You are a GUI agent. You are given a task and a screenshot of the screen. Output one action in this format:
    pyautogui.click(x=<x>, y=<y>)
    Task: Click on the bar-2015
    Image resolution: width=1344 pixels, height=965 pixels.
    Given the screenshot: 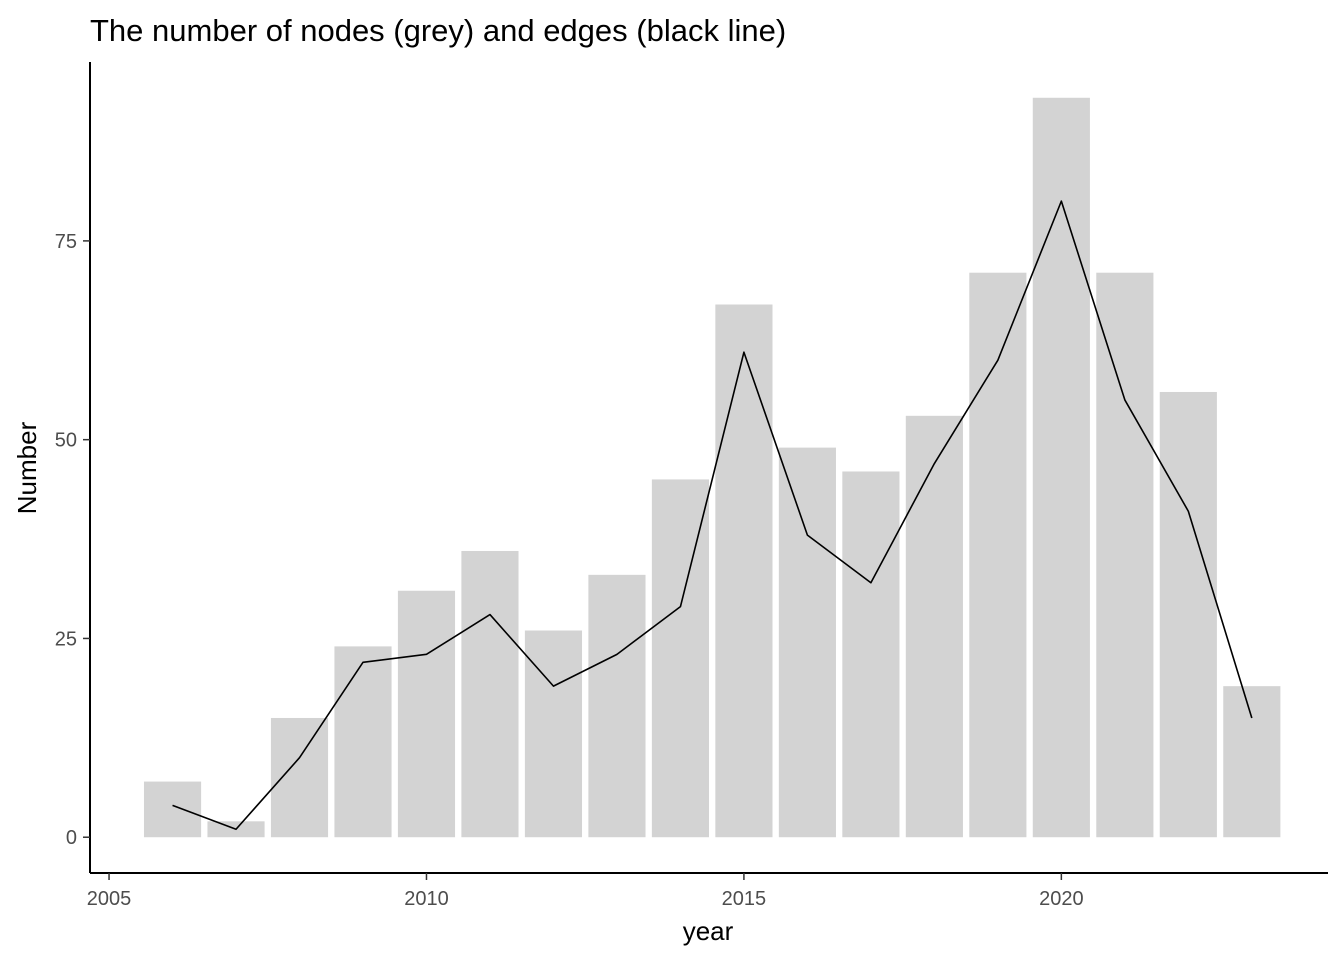 What is the action you would take?
    pyautogui.click(x=743, y=571)
    